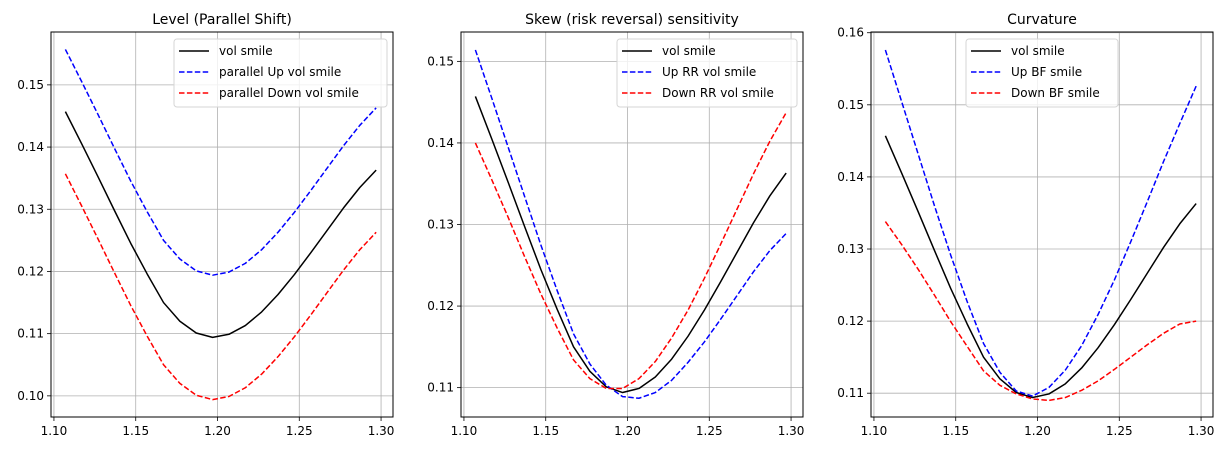  Describe the element at coordinates (1042, 20) in the screenshot. I see `chart-title: Curvature` at that location.